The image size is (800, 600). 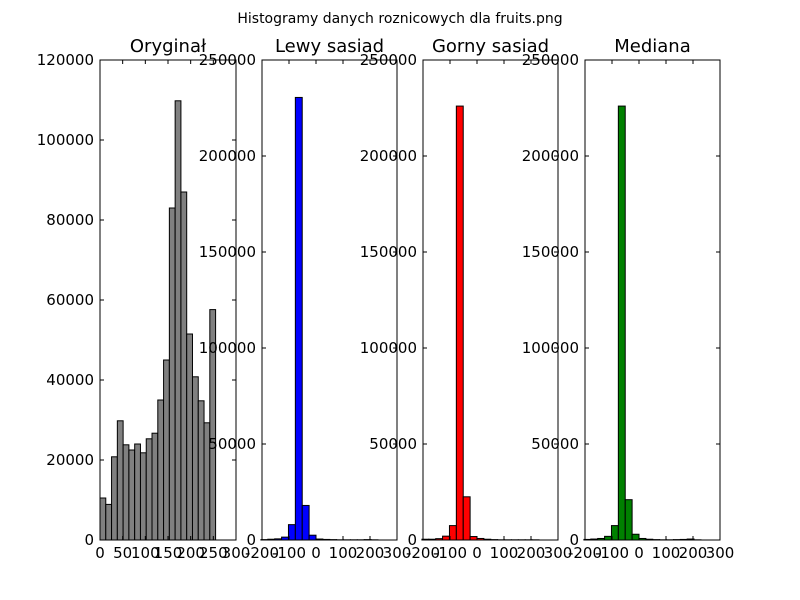 What do you see at coordinates (213, 553) in the screenshot?
I see `x-tick-label: 250` at bounding box center [213, 553].